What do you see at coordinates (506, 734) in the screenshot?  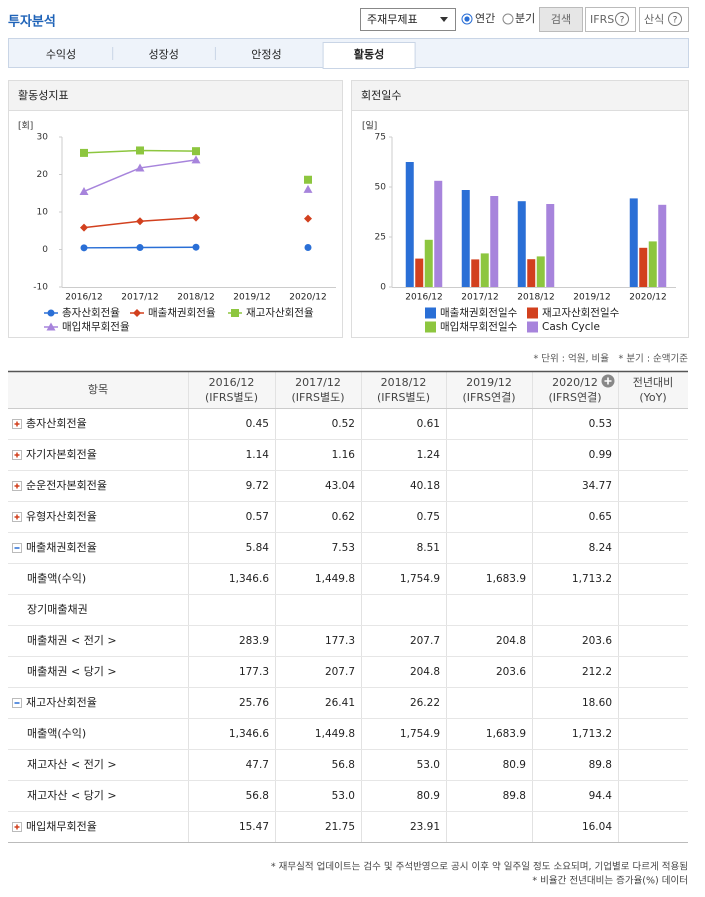 I see `cell-value: 1,683.9` at bounding box center [506, 734].